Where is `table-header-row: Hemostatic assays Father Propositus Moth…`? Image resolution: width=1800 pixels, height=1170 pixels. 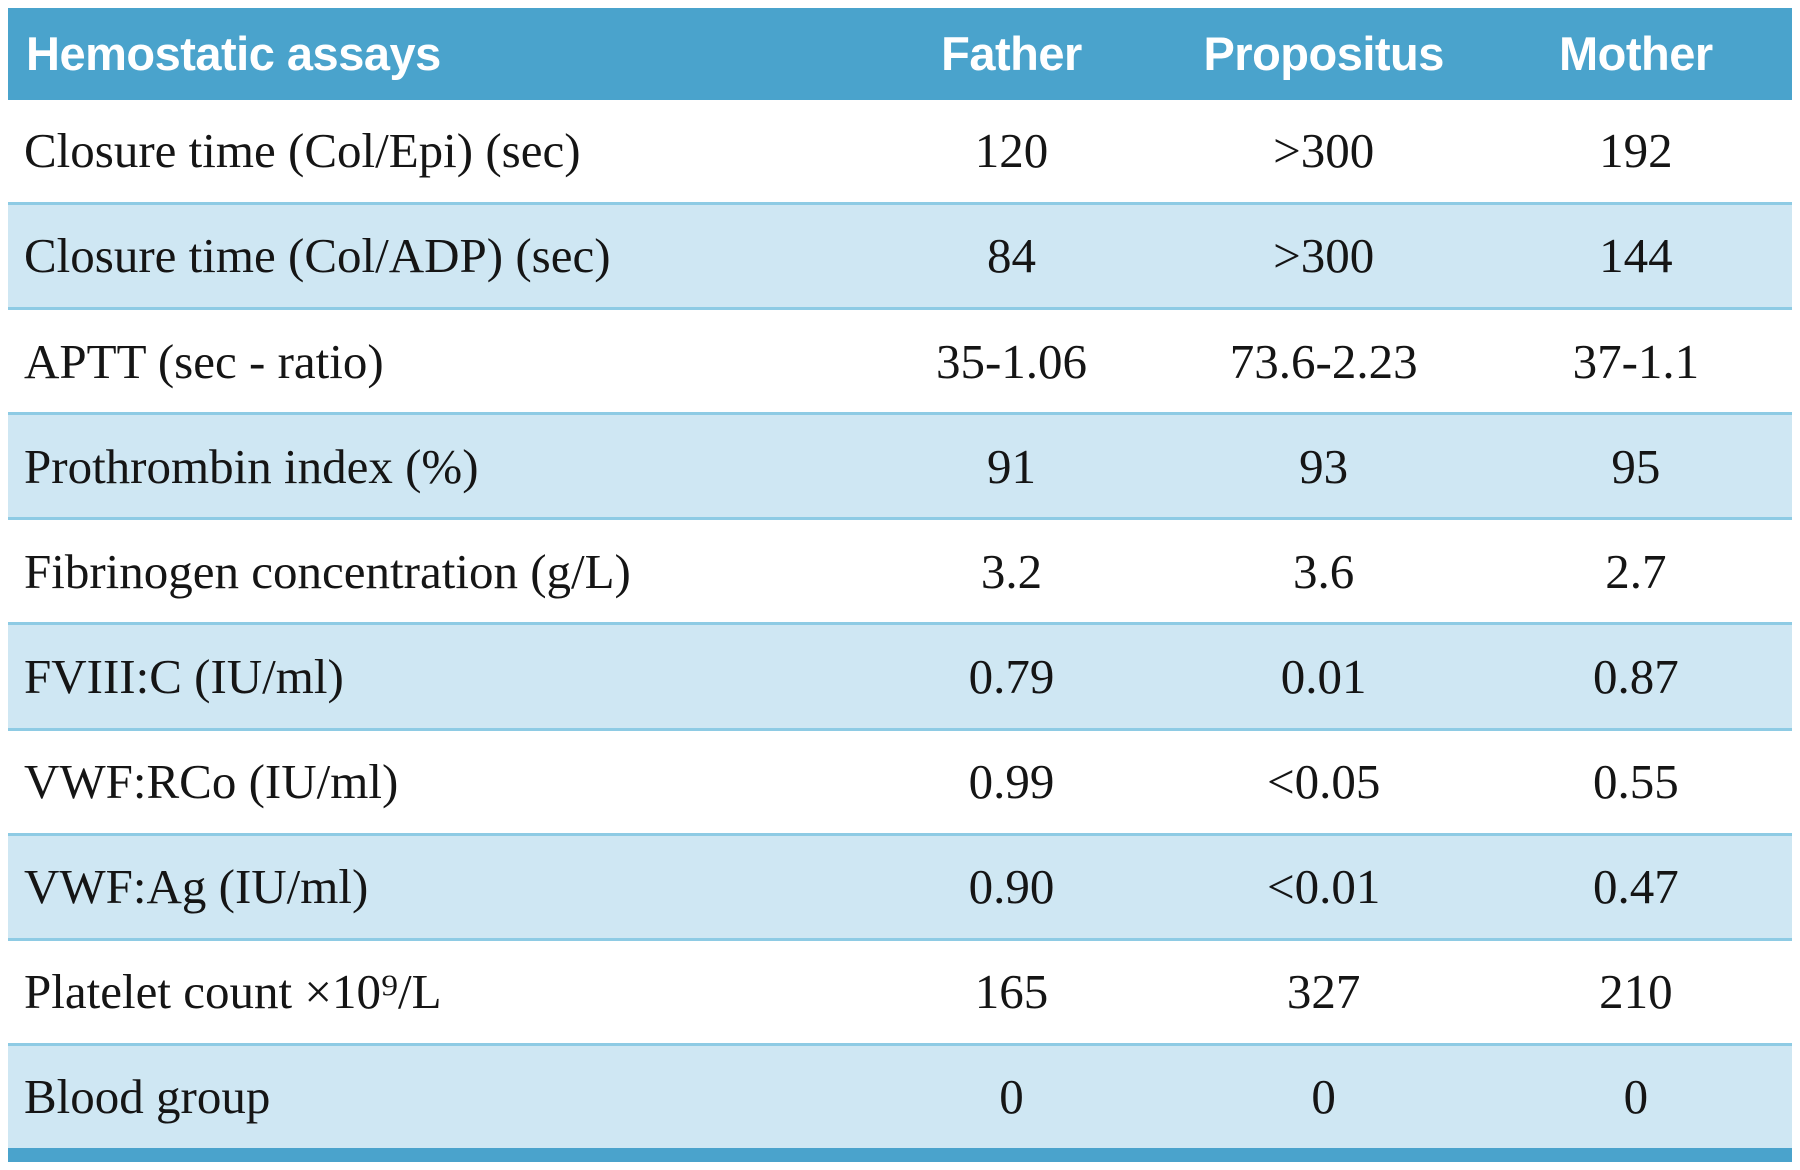
table-header-row: Hemostatic assays Father Propositus Moth… is located at coordinates (900, 54).